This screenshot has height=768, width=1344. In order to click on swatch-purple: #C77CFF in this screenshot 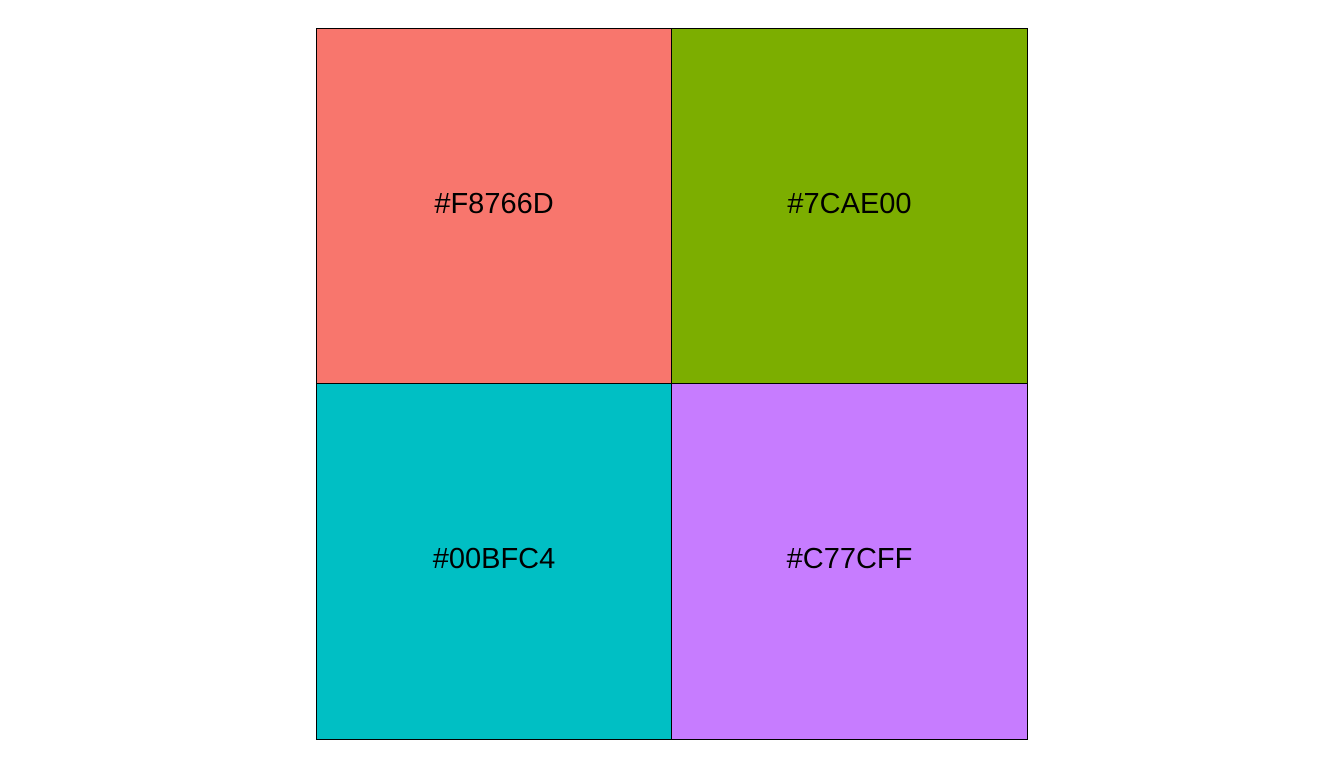, I will do `click(849, 561)`.